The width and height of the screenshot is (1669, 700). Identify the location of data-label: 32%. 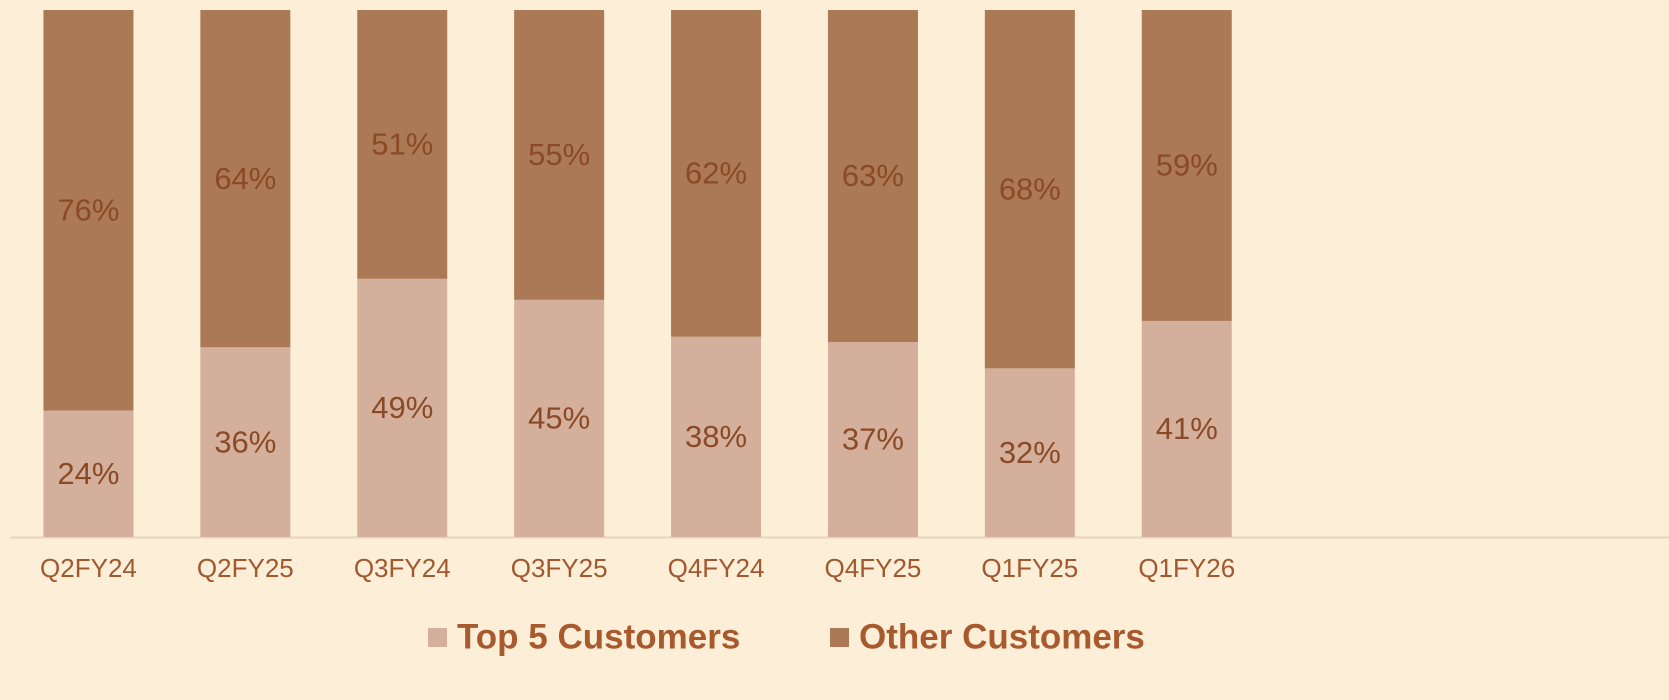
(1030, 452).